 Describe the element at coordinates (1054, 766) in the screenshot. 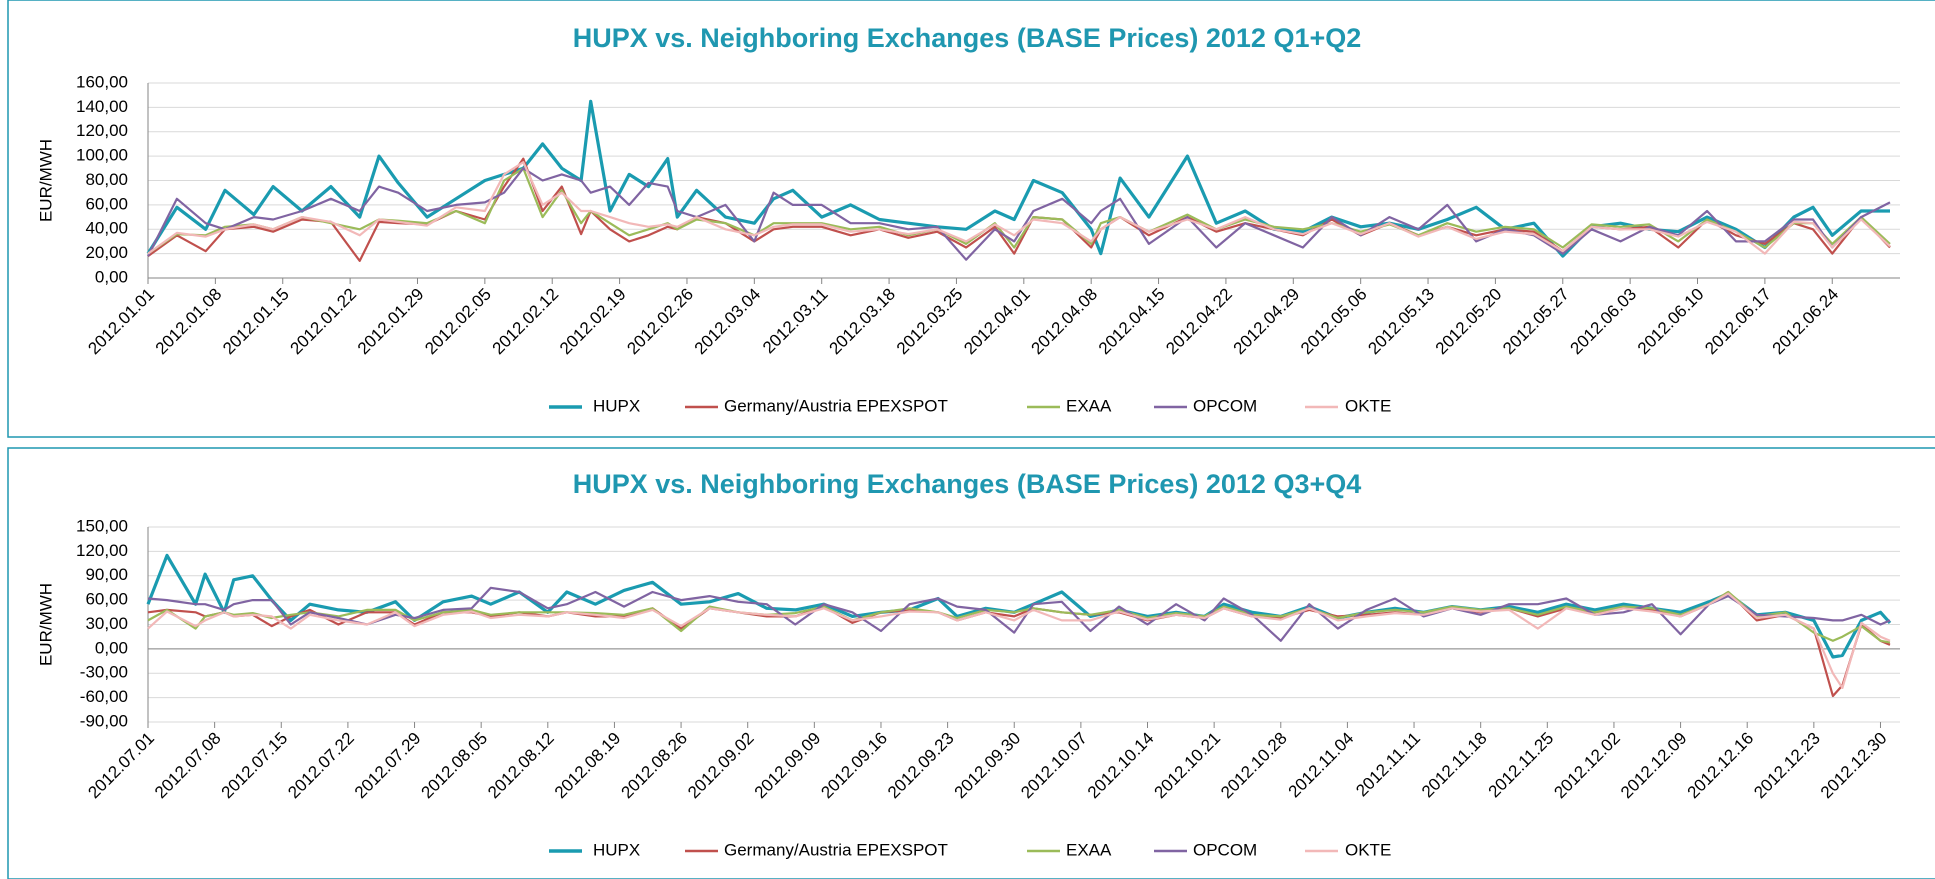

I see `x-tick-label: 2012.10.07` at that location.